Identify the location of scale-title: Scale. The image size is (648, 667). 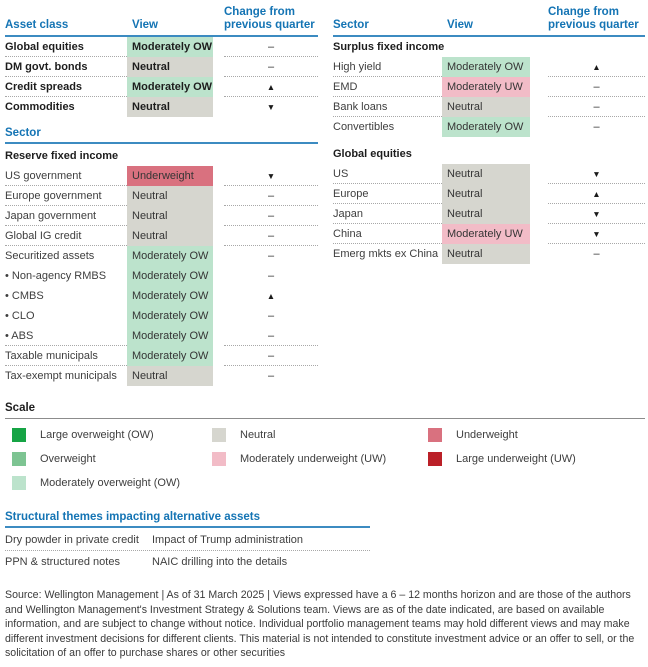
(325, 410).